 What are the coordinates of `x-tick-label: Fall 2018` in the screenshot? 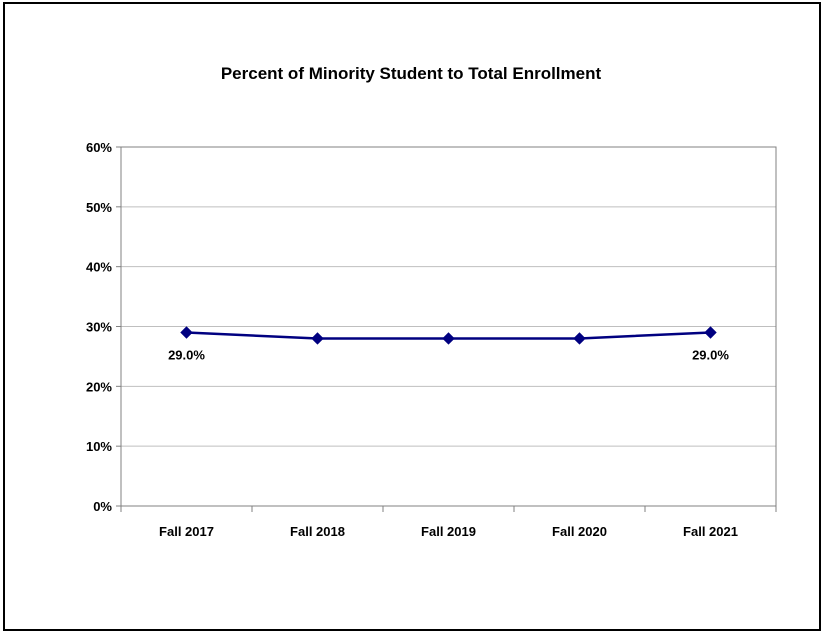 It's located at (317, 531).